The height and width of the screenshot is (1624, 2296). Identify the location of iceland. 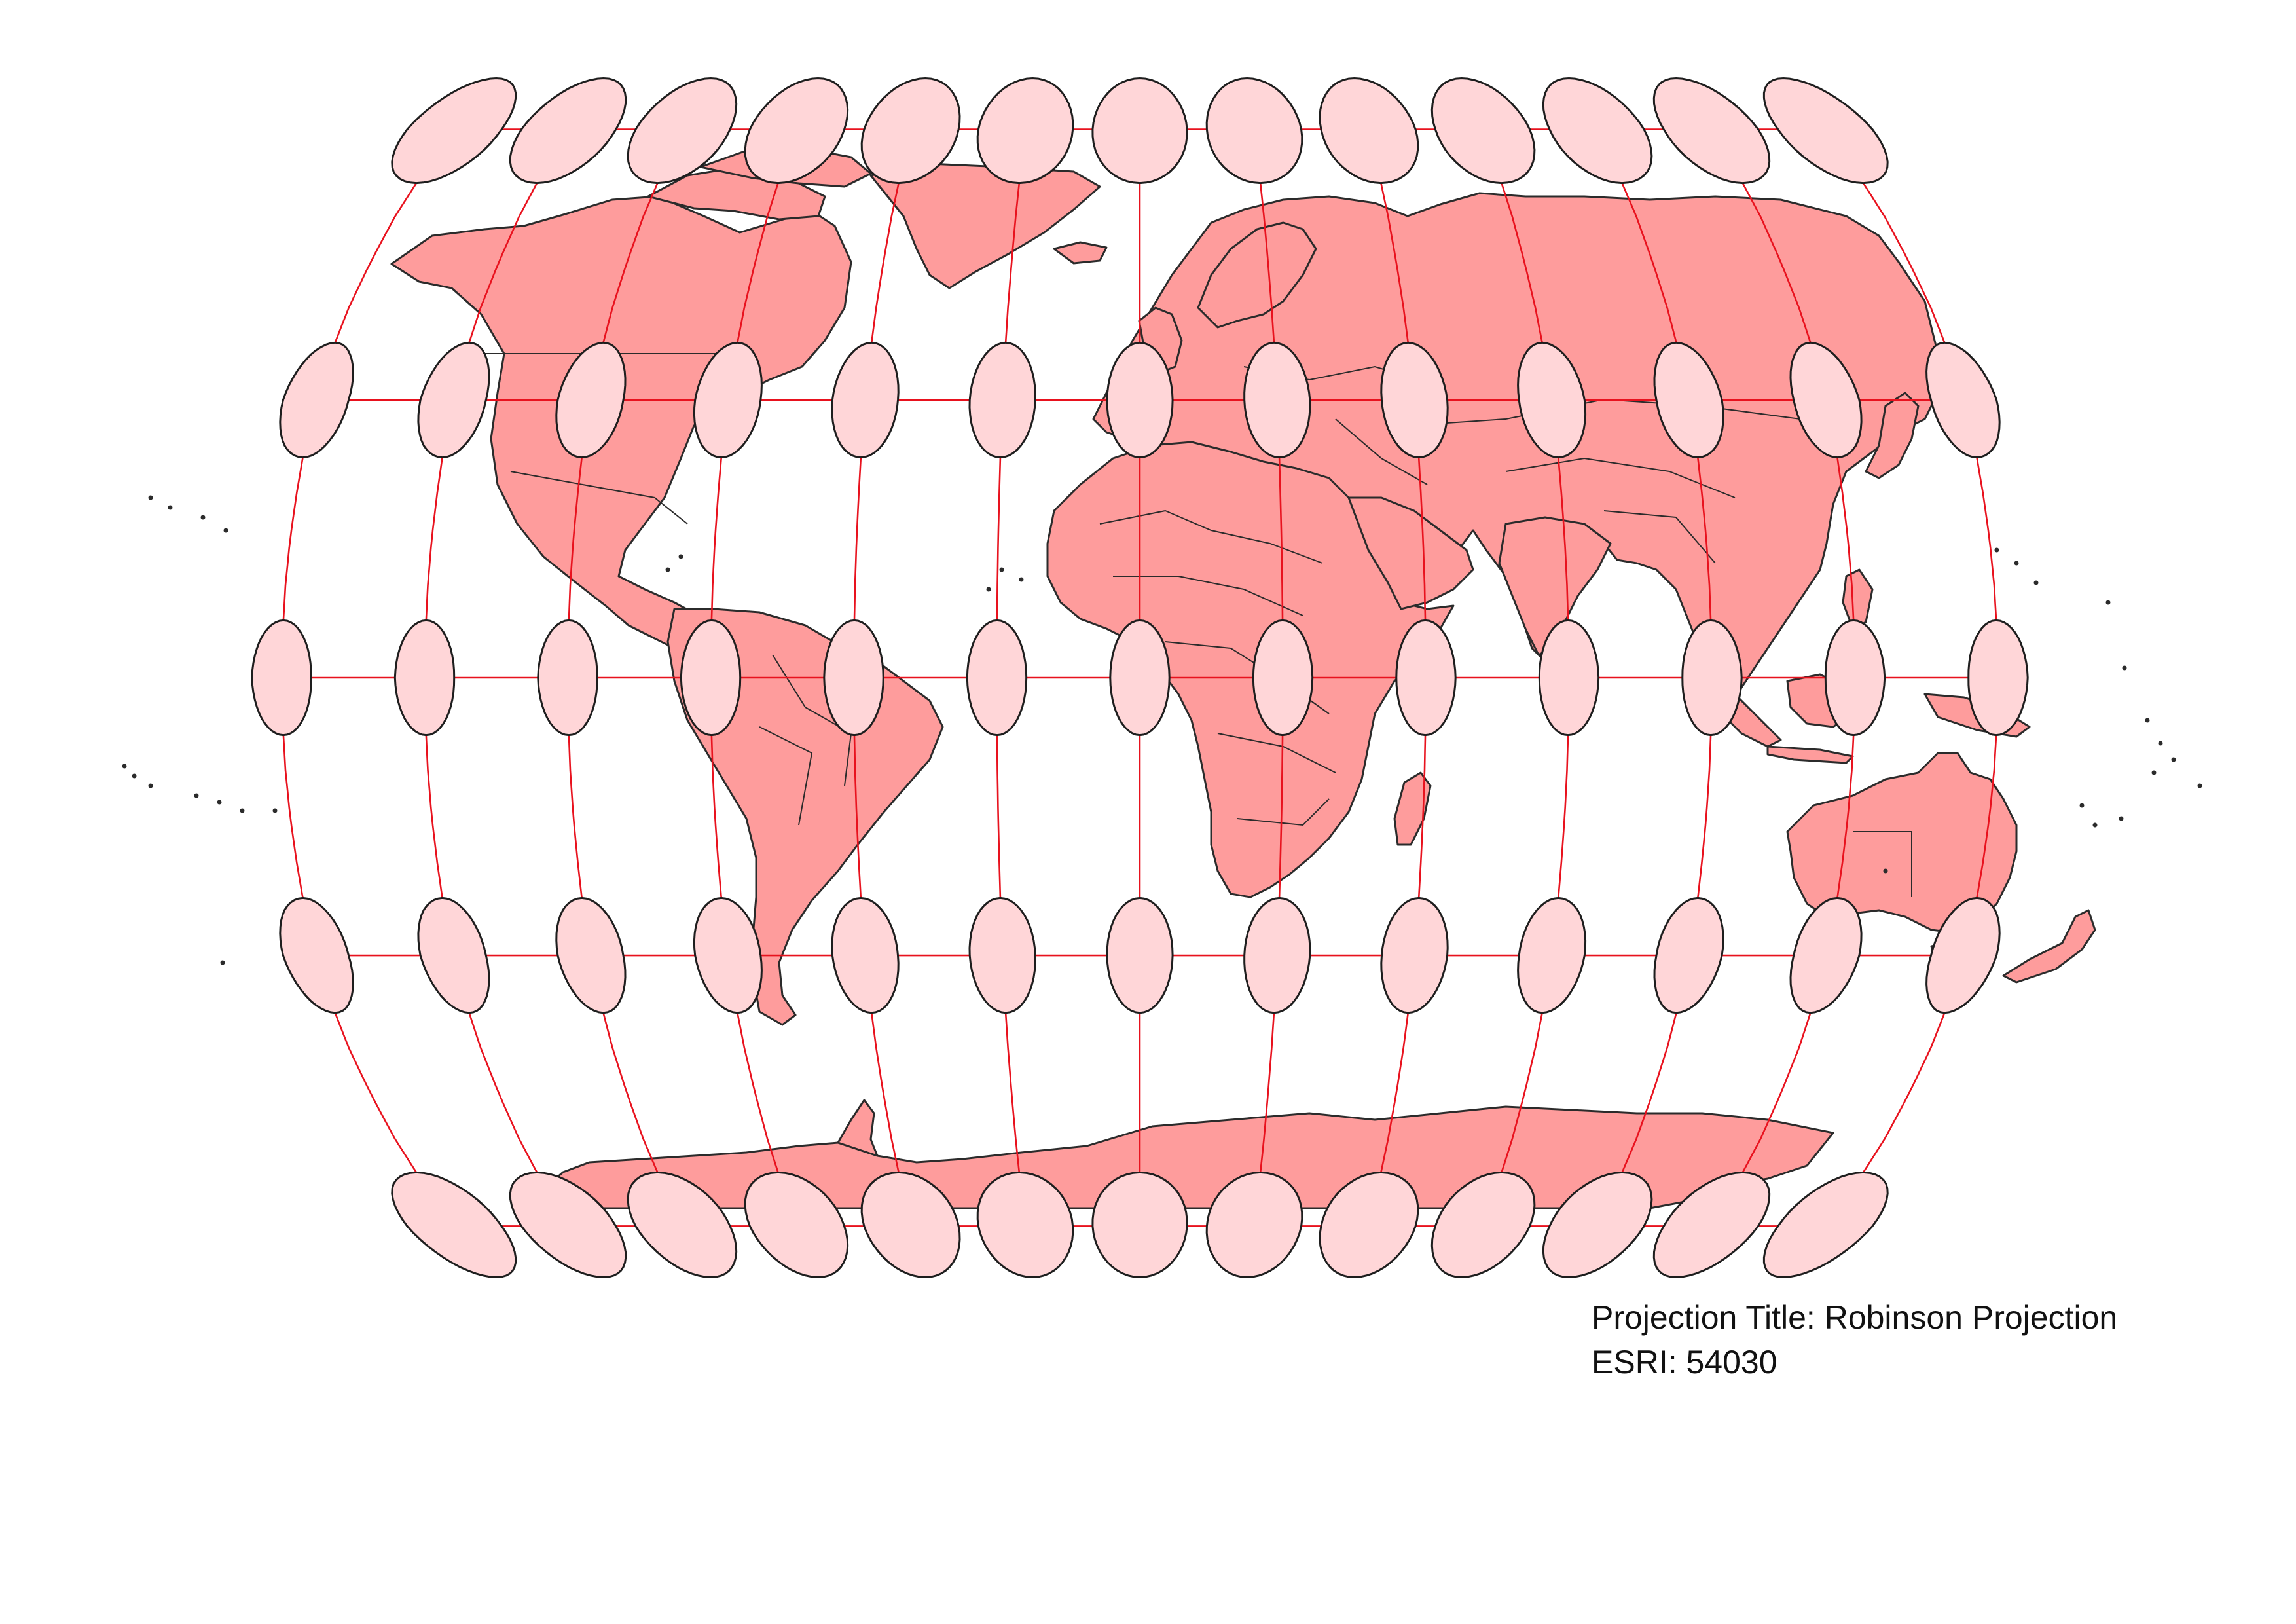
(1080, 253).